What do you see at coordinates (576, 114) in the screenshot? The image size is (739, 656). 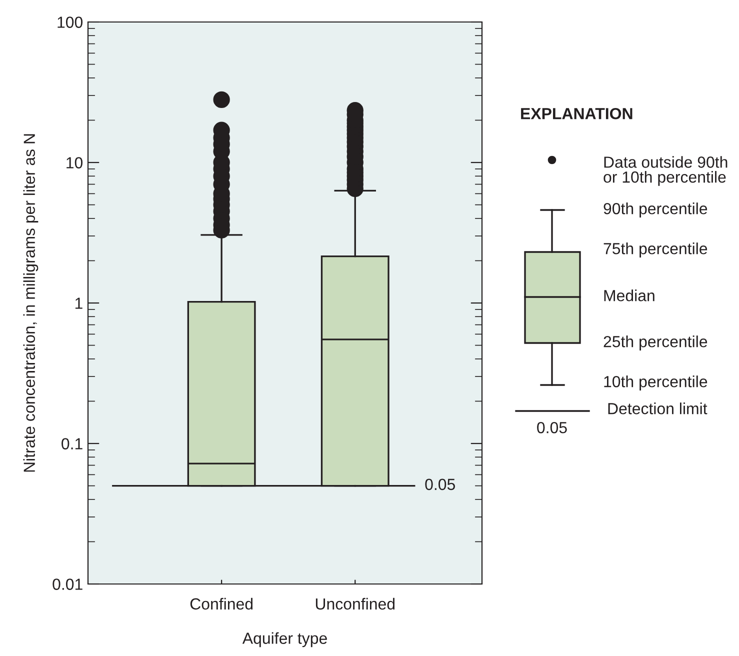 I see `text: EXPLANATION` at bounding box center [576, 114].